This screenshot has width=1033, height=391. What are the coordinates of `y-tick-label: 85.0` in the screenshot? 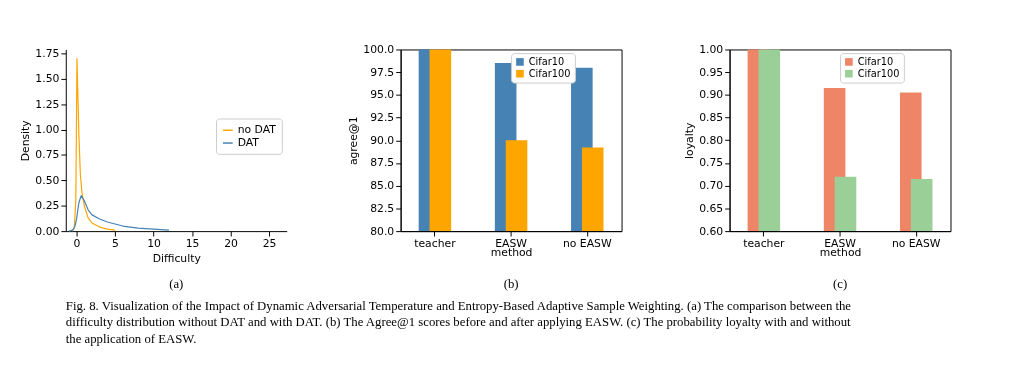 It's located at (382, 186).